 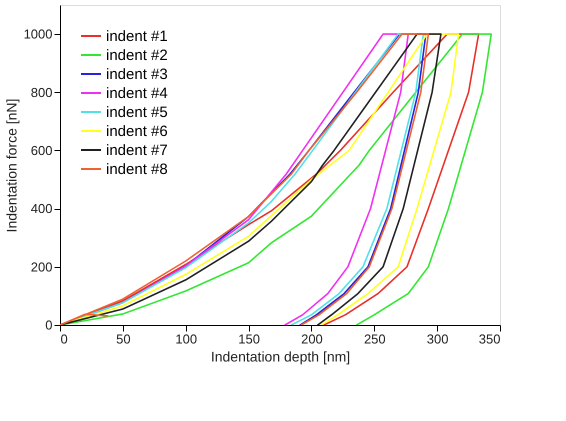 What do you see at coordinates (312, 339) in the screenshot?
I see `x-tick-label: 200` at bounding box center [312, 339].